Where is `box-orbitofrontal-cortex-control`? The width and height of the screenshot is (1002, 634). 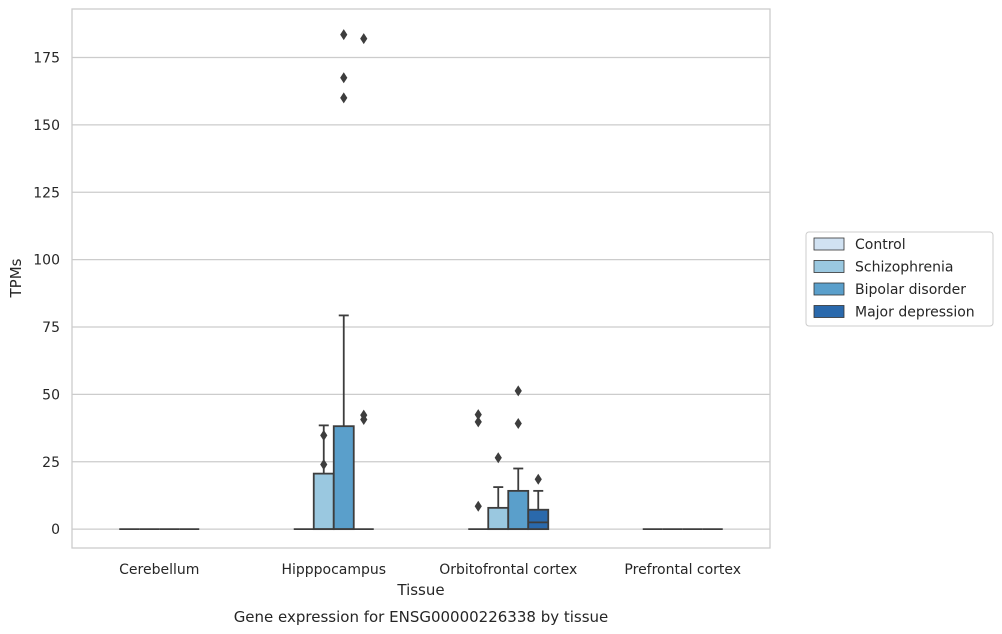
box-orbitofrontal-cortex-control is located at coordinates (478, 470).